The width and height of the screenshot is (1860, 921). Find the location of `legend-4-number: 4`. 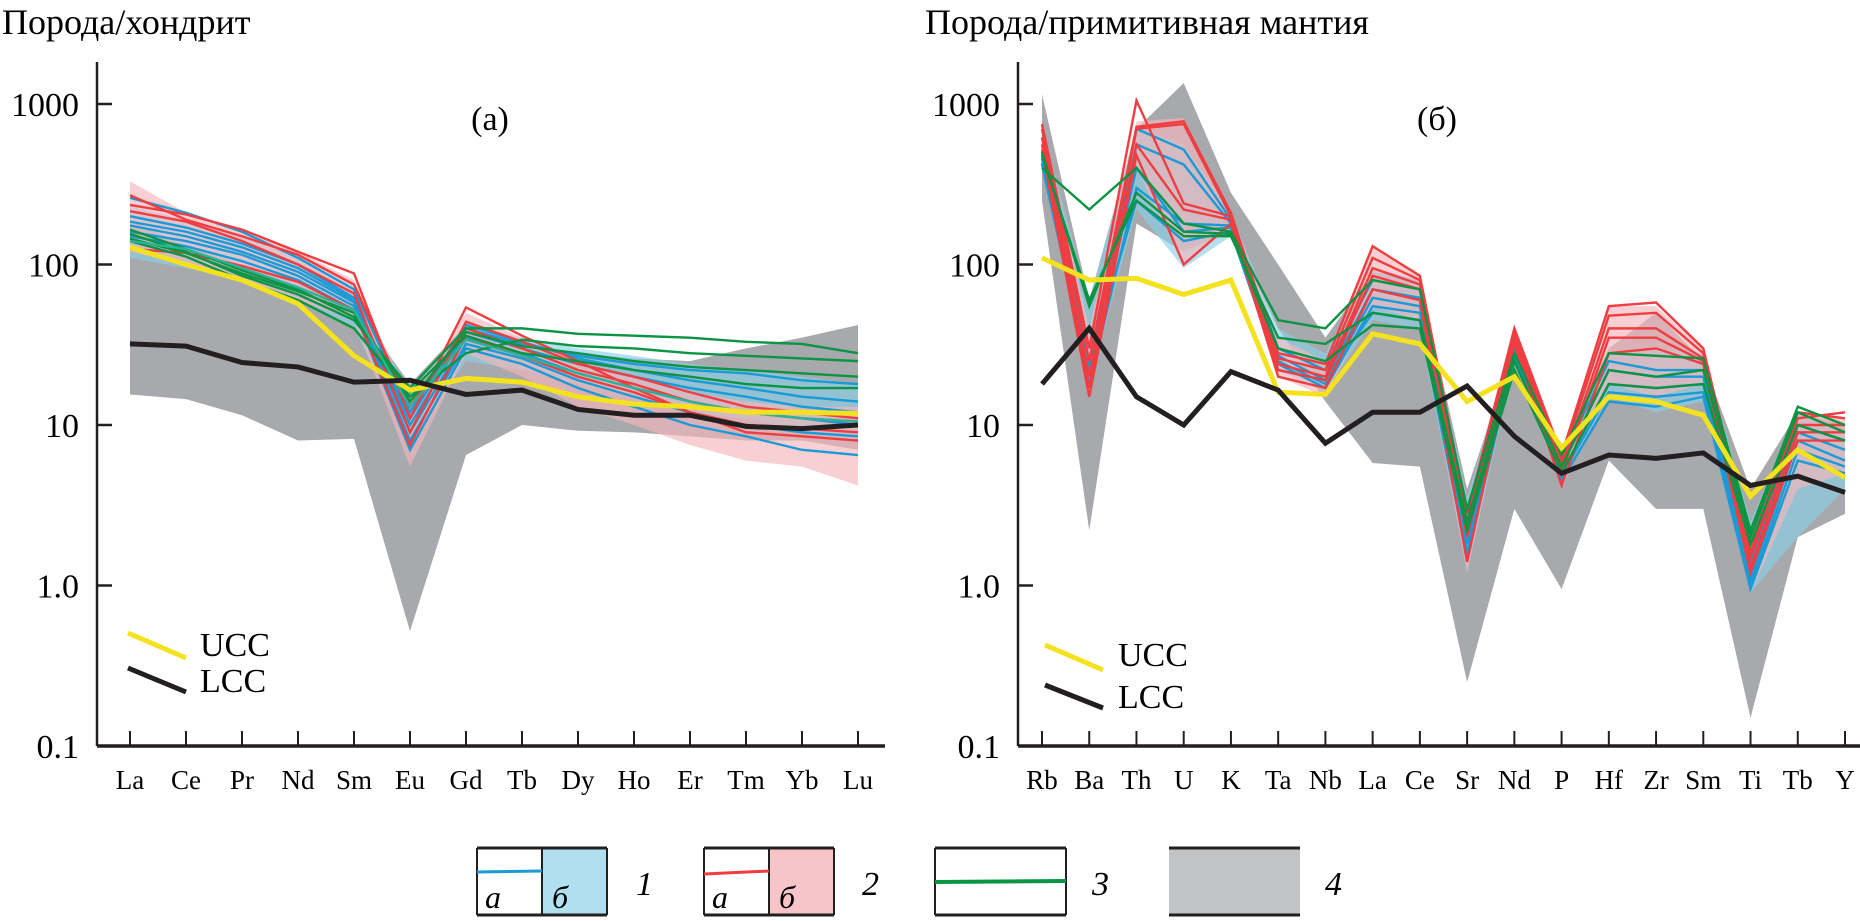

legend-4-number: 4 is located at coordinates (1333, 884).